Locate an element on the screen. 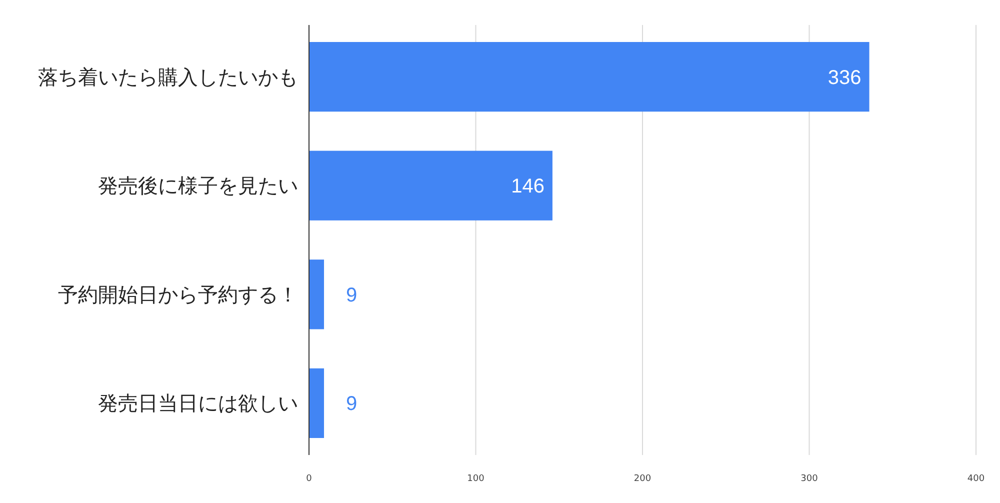 Image resolution: width=1000 pixels, height=503 pixels. x-tick-label: 200 is located at coordinates (643, 479).